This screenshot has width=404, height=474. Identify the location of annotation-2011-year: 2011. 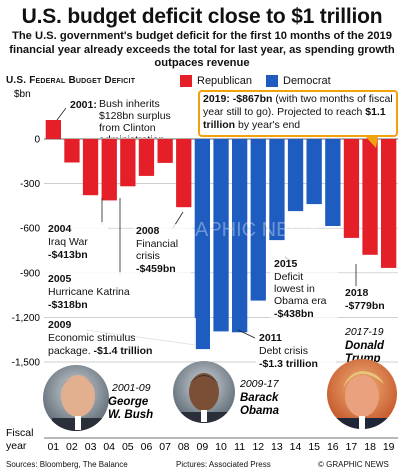
(270, 338).